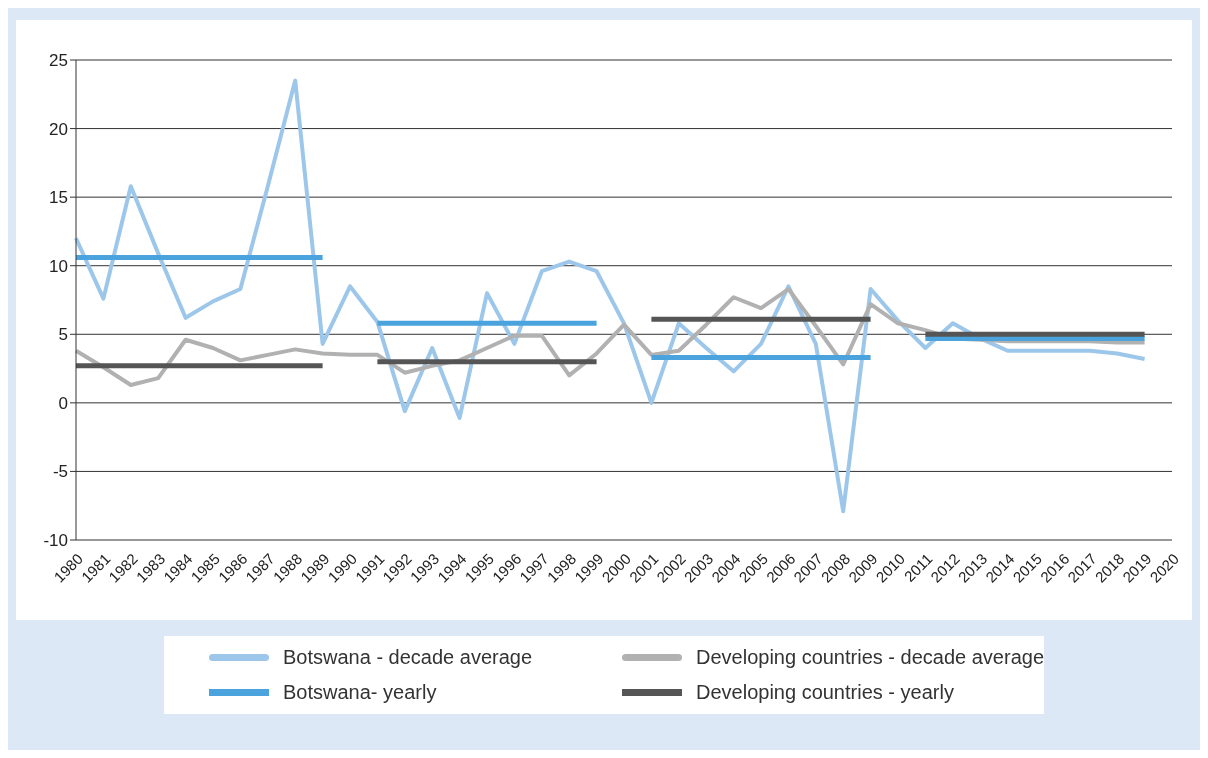 Image resolution: width=1208 pixels, height=758 pixels. Describe the element at coordinates (60, 472) in the screenshot. I see `y-tick-label: -5` at that location.